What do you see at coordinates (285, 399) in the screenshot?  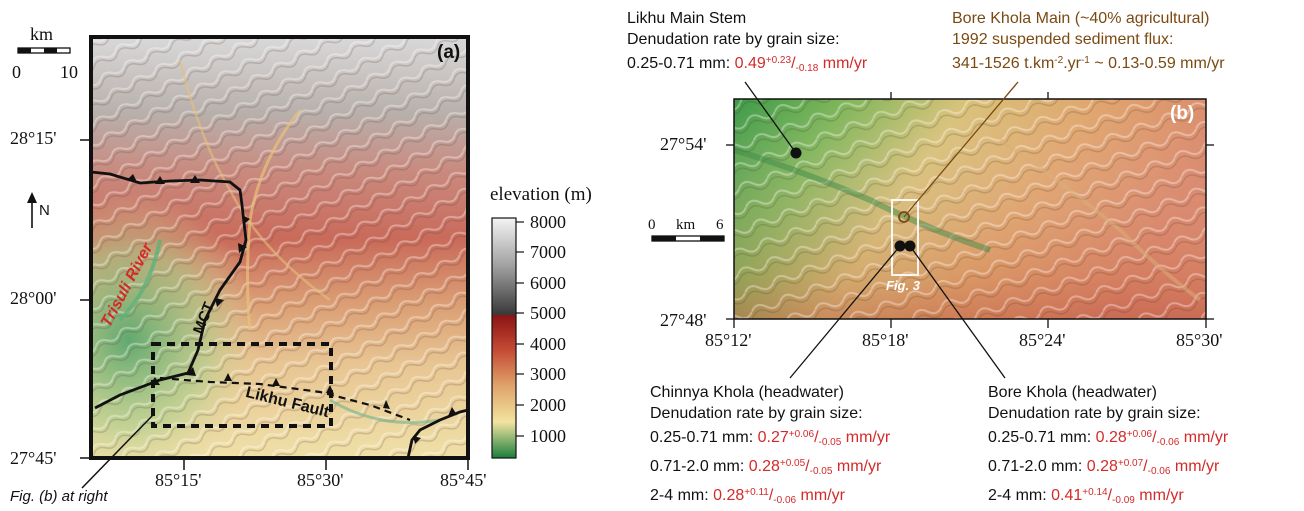 I see `likhu-fault-line` at bounding box center [285, 399].